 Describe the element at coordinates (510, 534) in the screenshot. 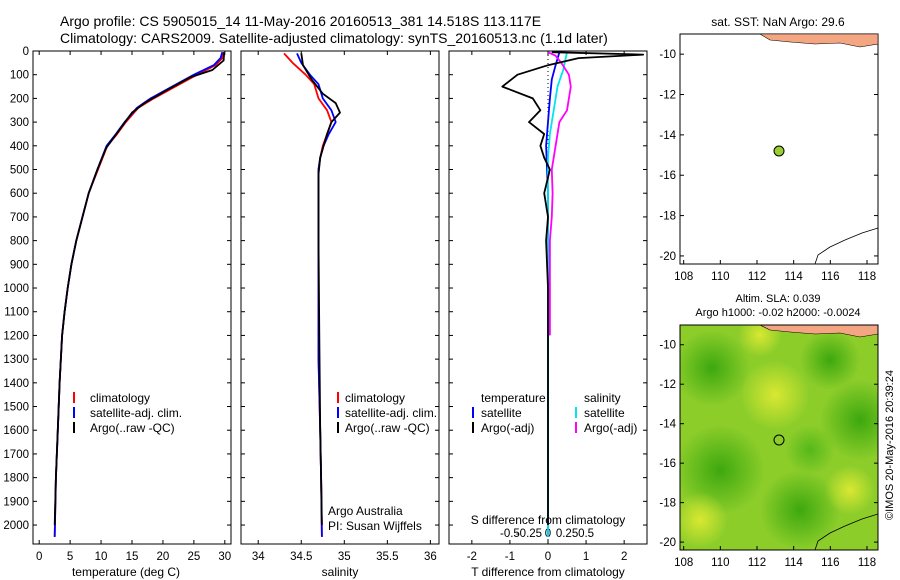

I see `x-tick-top-label: -0.5` at that location.